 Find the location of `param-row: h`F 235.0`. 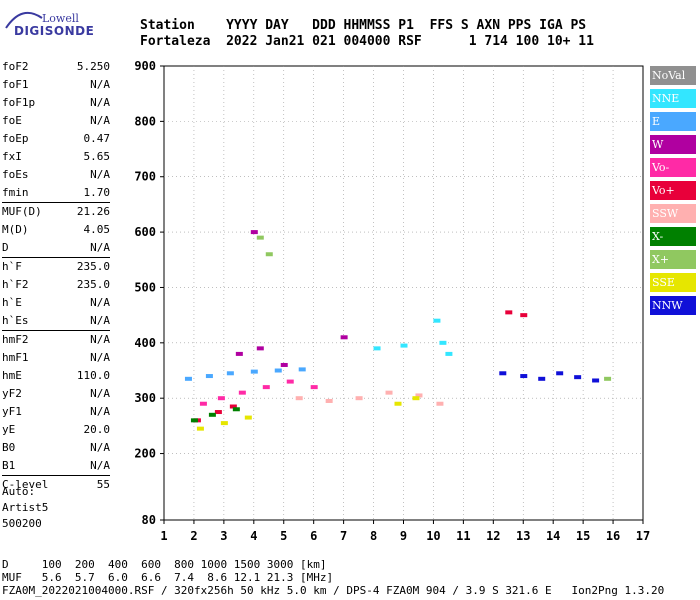

param-row: h`F 235.0 is located at coordinates (56, 267).